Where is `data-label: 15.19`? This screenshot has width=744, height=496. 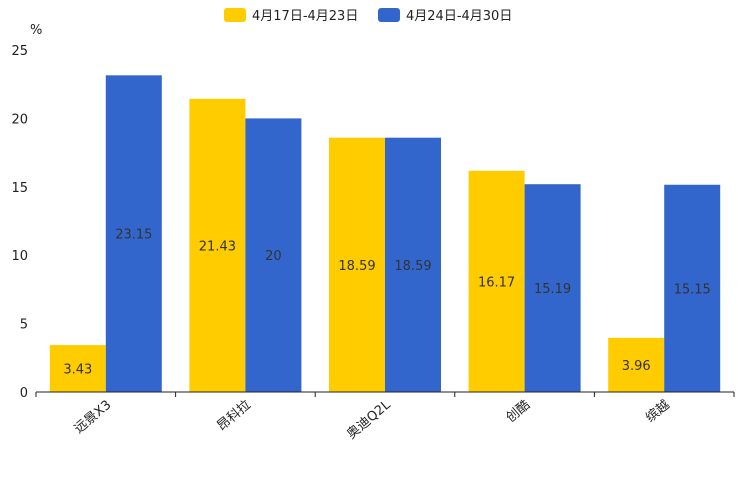
data-label: 15.19 is located at coordinates (552, 289).